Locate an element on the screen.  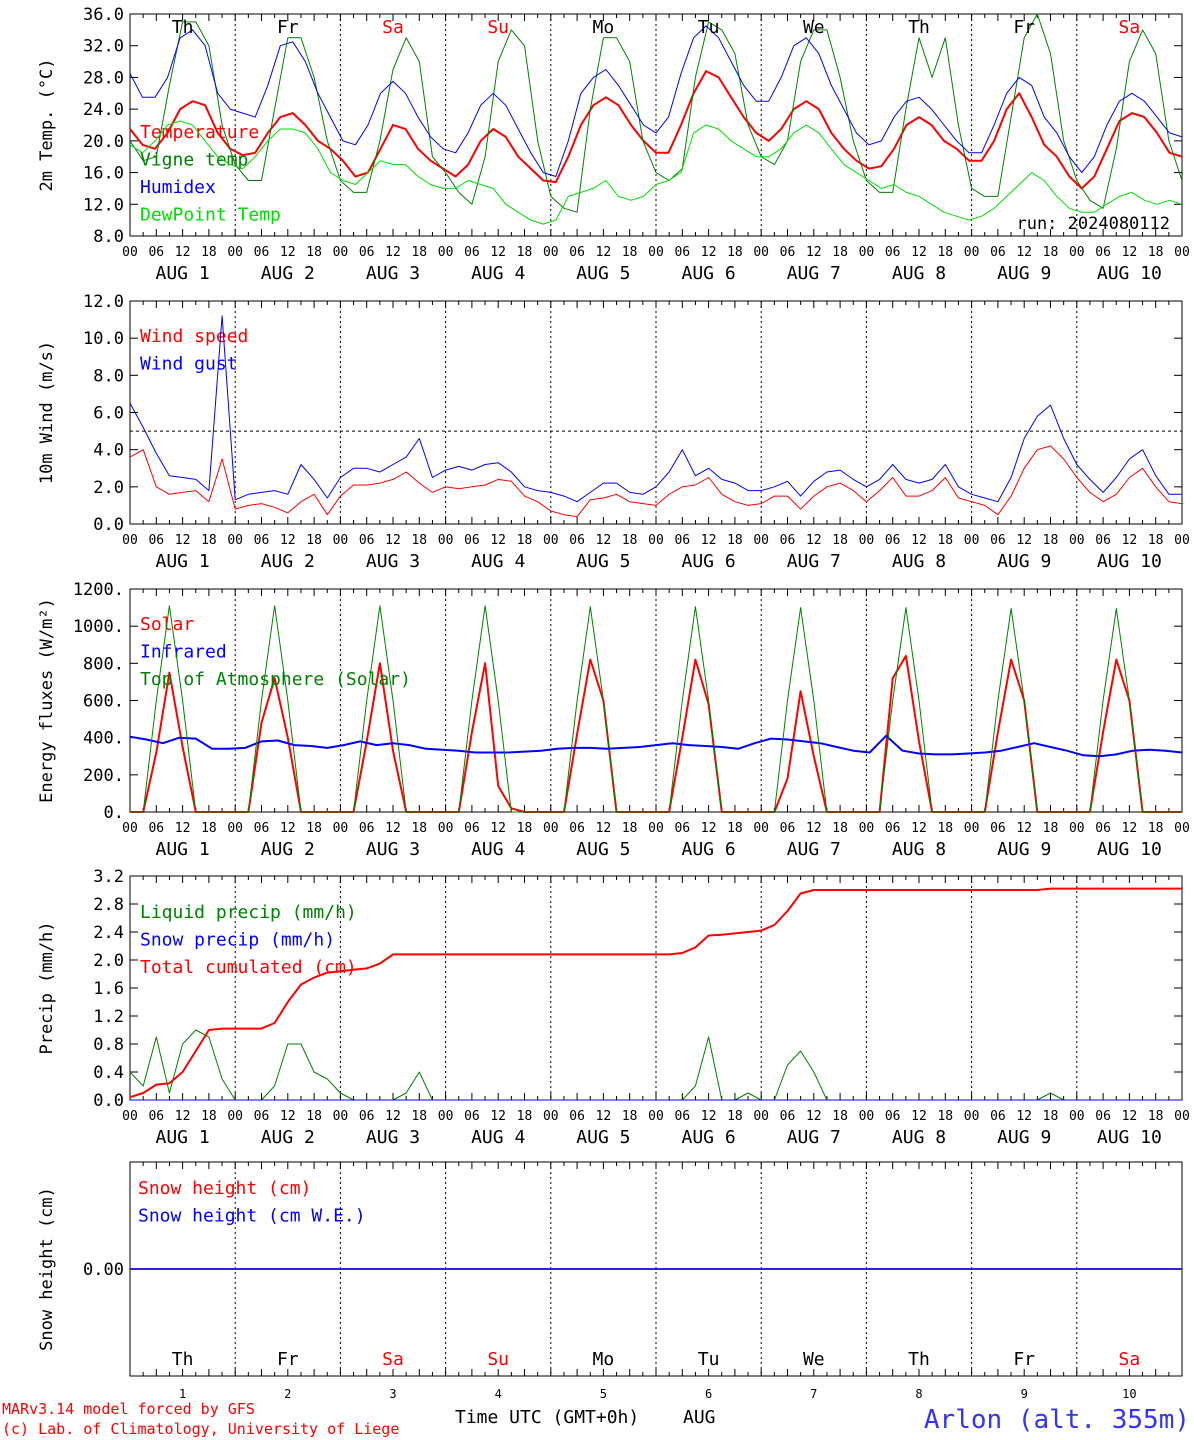
snow-day-number: 9 is located at coordinates (1024, 1394).